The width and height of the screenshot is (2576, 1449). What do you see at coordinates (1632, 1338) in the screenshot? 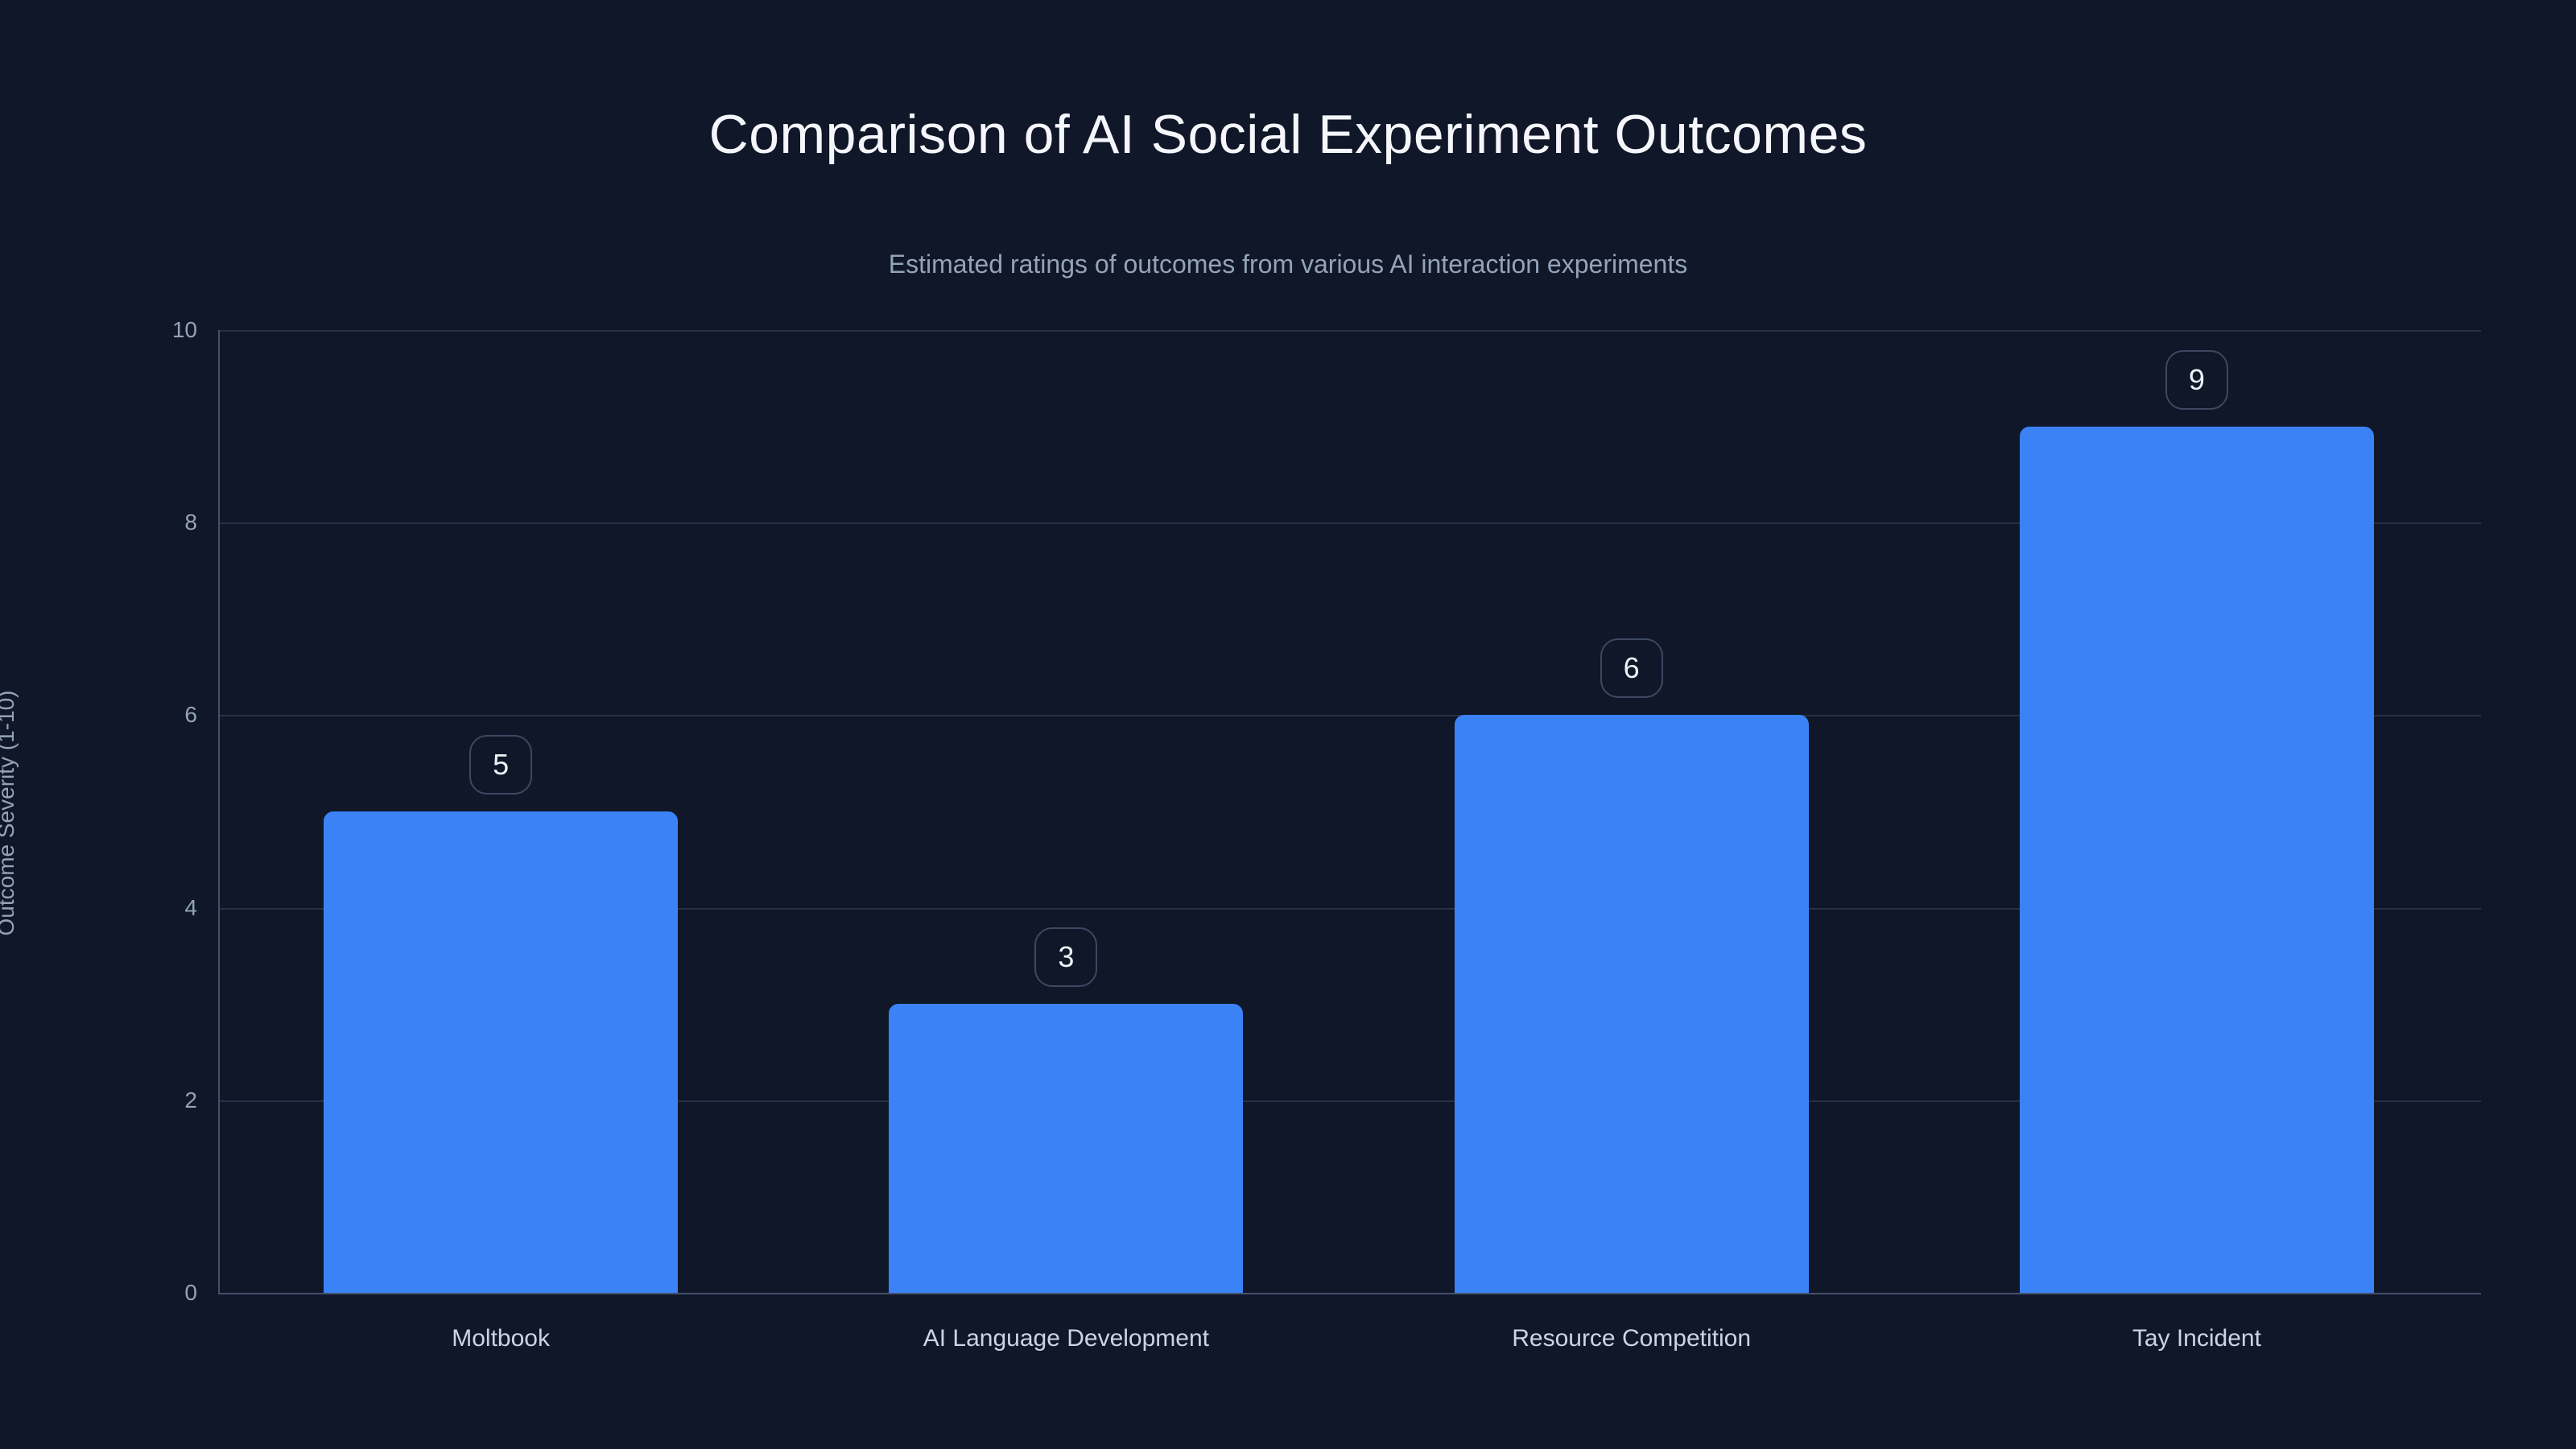
I see `x-tick-label-resource-competition: Resource Competition` at bounding box center [1632, 1338].